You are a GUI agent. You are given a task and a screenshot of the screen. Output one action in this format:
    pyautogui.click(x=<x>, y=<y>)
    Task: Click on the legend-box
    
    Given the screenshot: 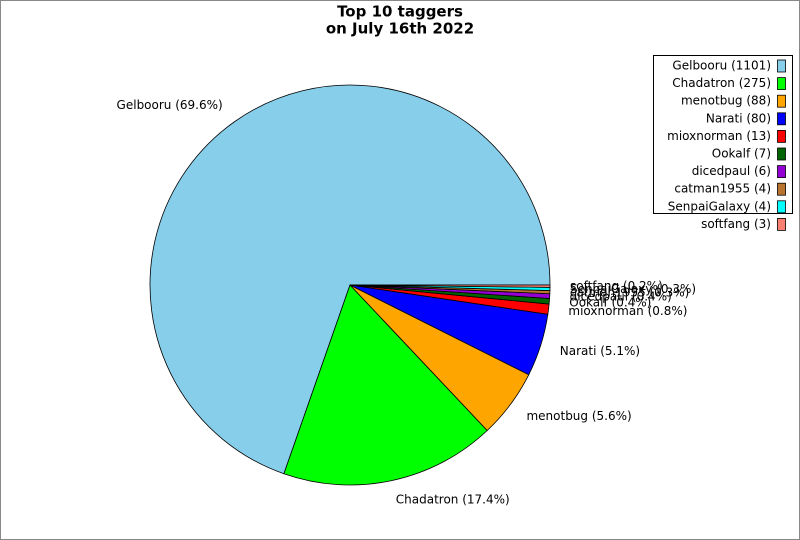 What is the action you would take?
    pyautogui.click(x=723, y=134)
    